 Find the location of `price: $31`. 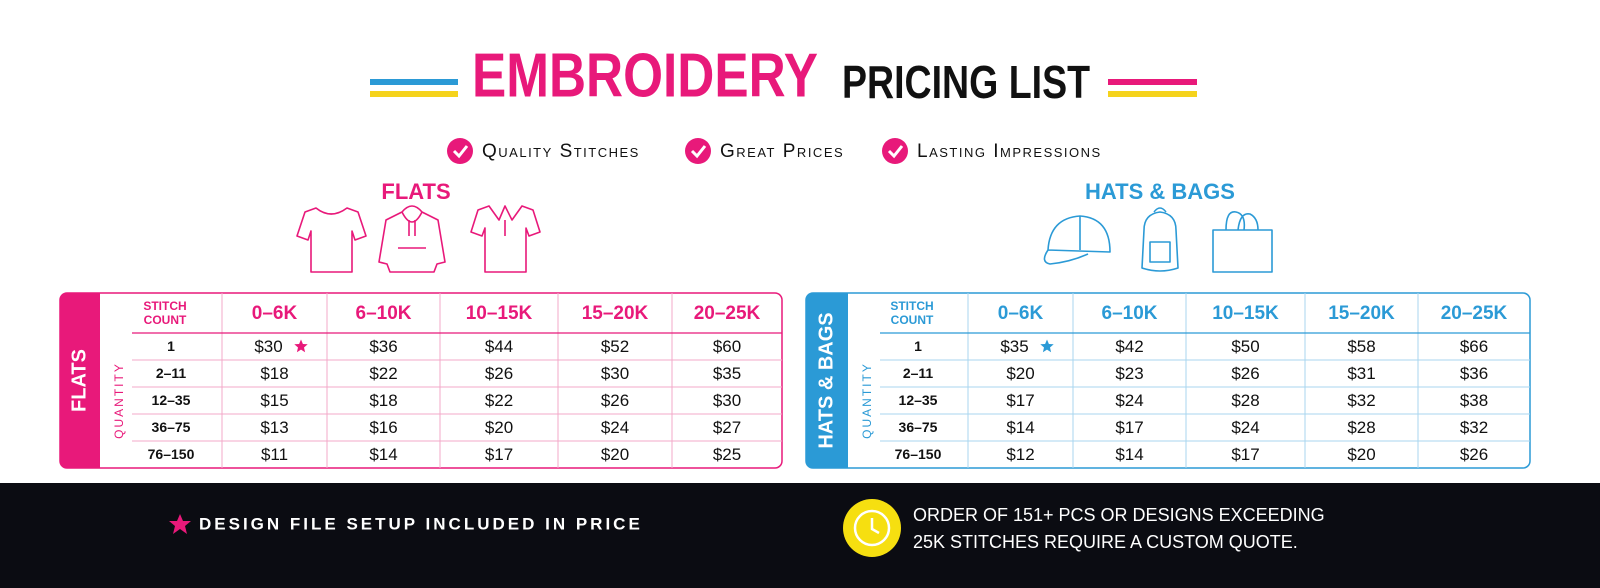

price: $31 is located at coordinates (1361, 373).